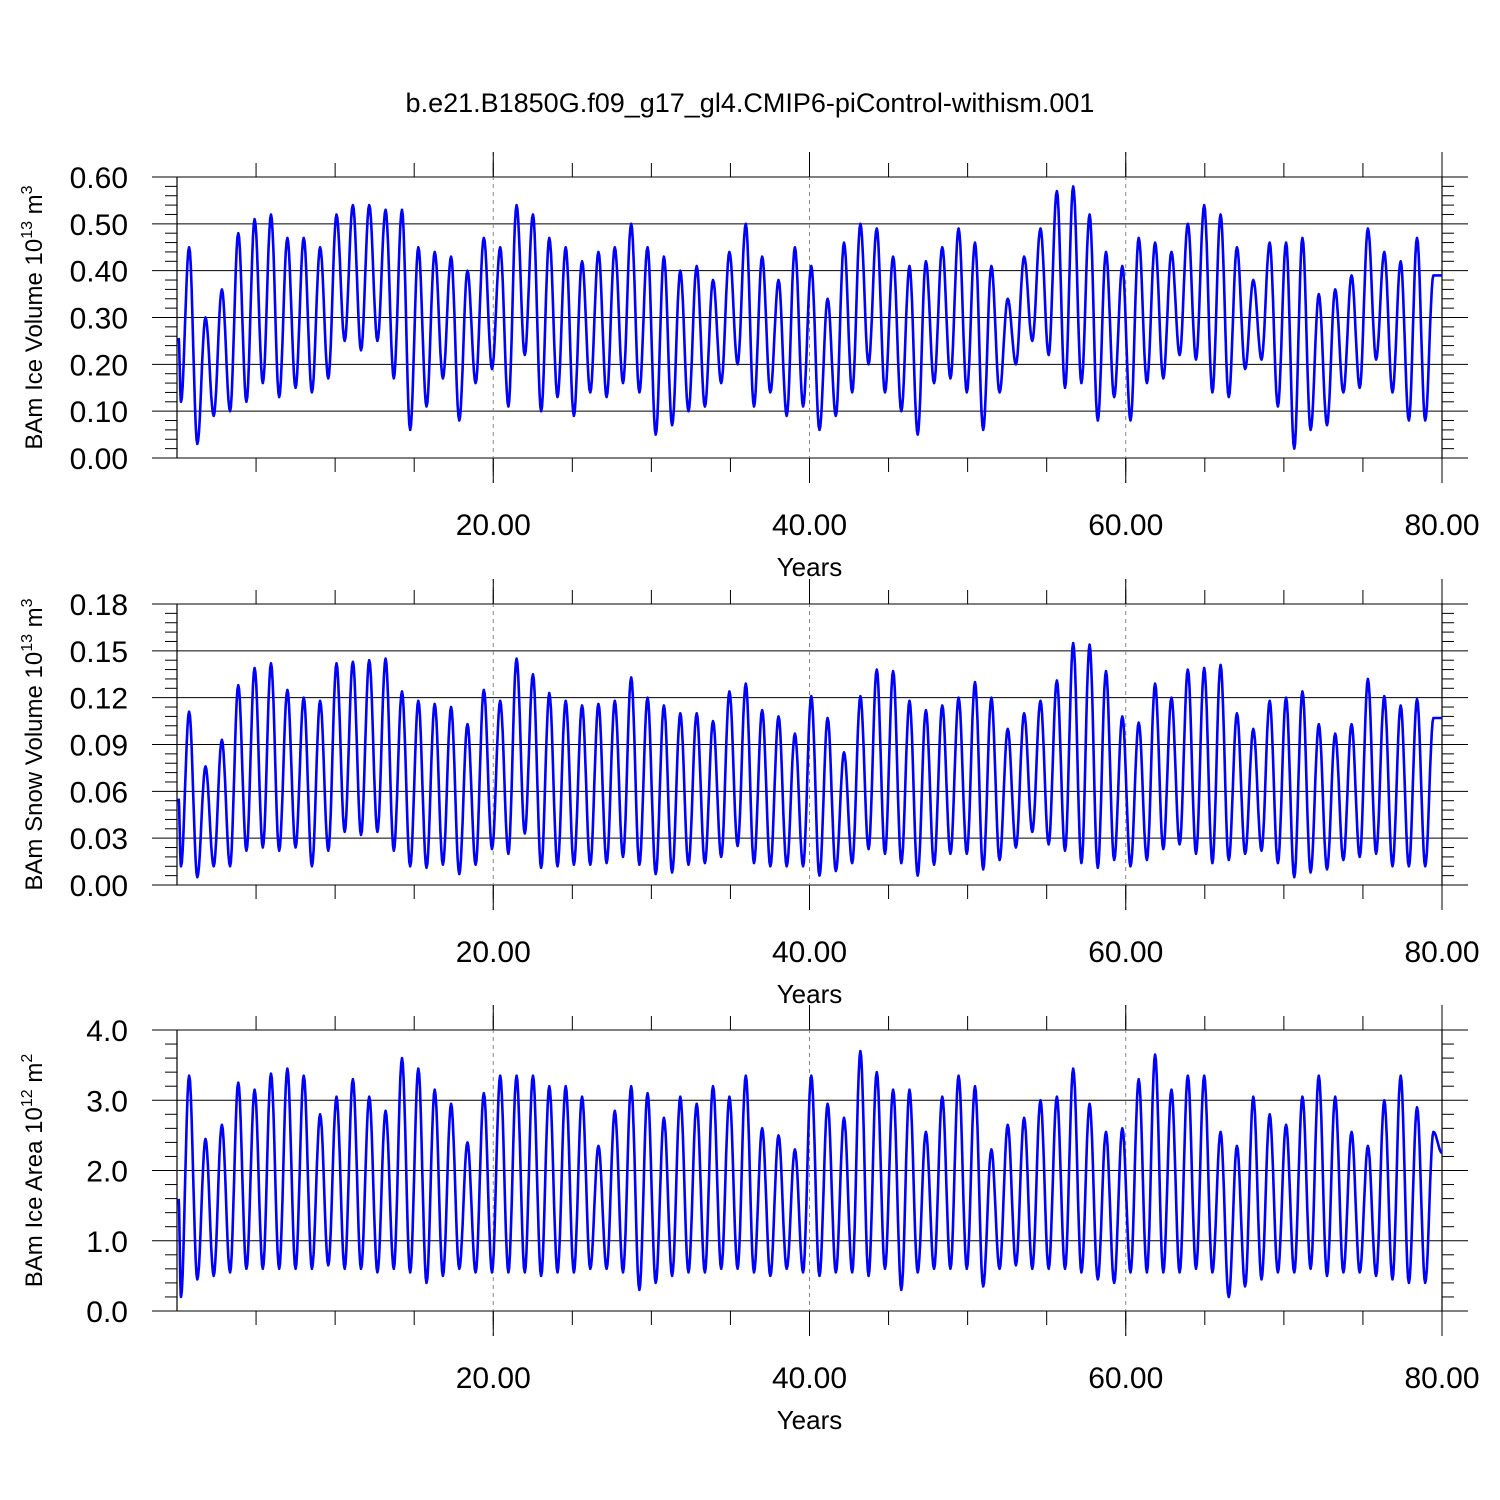 The height and width of the screenshot is (1500, 1500). I want to click on y-tick-label: 0.12, so click(99, 699).